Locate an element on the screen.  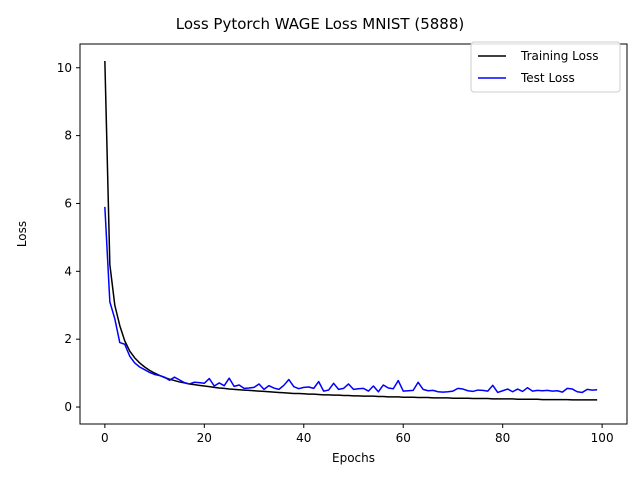
y-tick-label: 6 is located at coordinates (68, 203).